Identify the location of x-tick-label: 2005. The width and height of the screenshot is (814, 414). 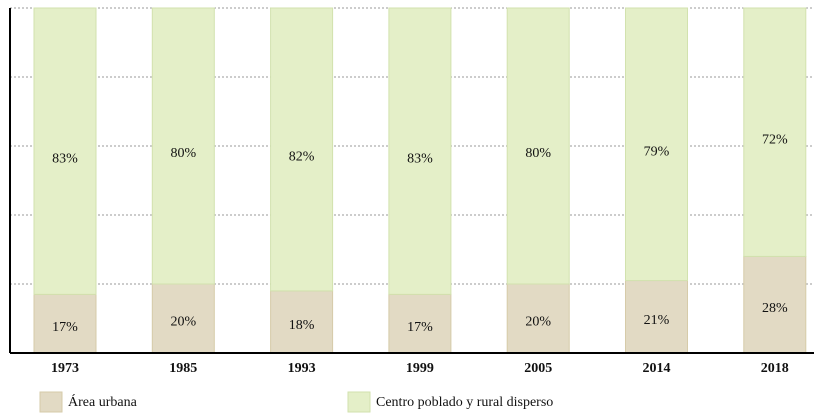
(538, 368).